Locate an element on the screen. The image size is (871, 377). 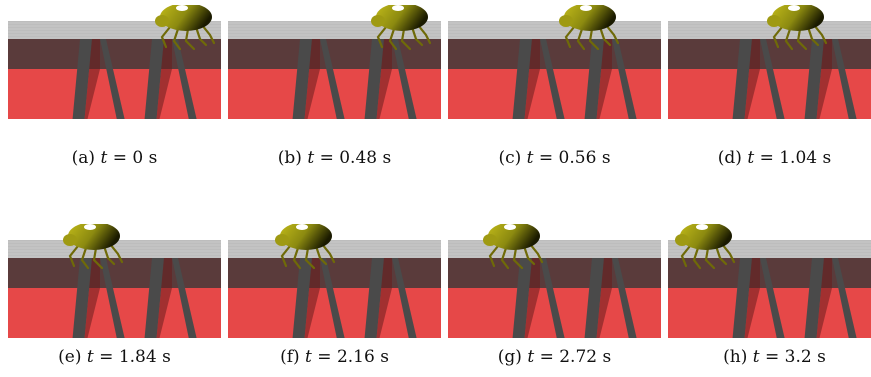
caption-c: (c) t = 0.56 s is located at coordinates (554, 158).